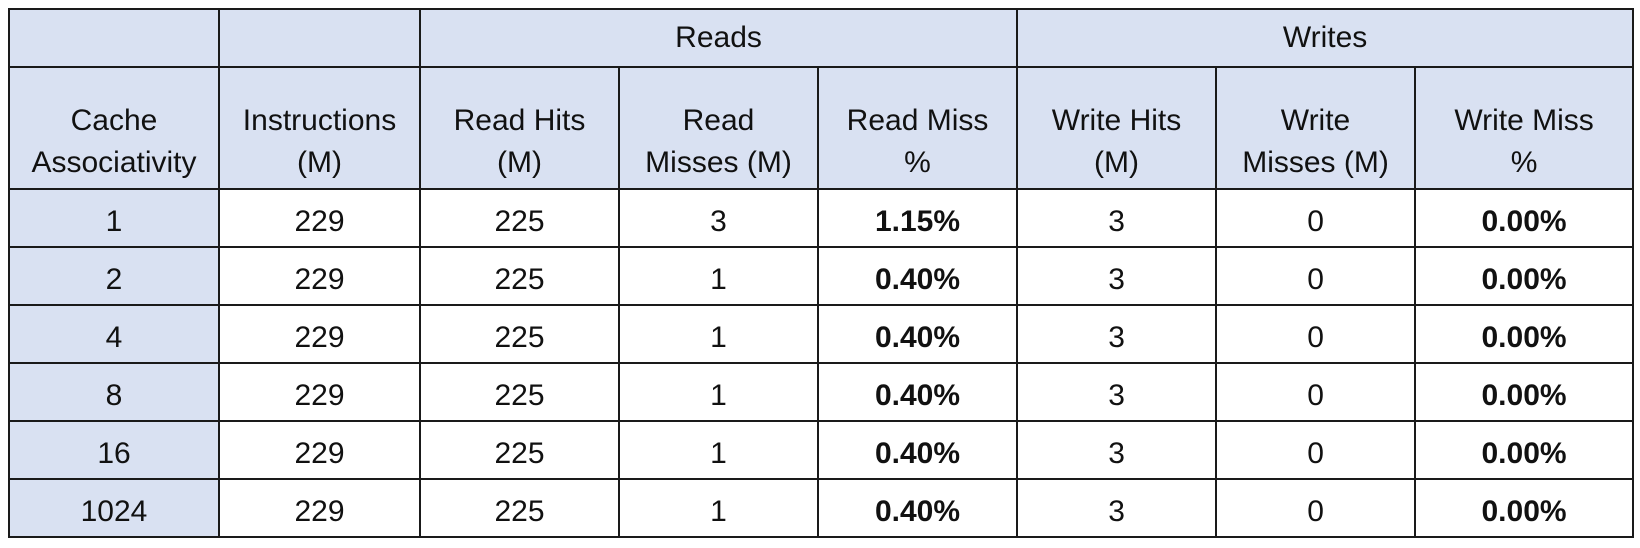 The width and height of the screenshot is (1640, 548). I want to click on table-row: 4 229 225 1 0.40% 3 0 0.00%, so click(821, 334).